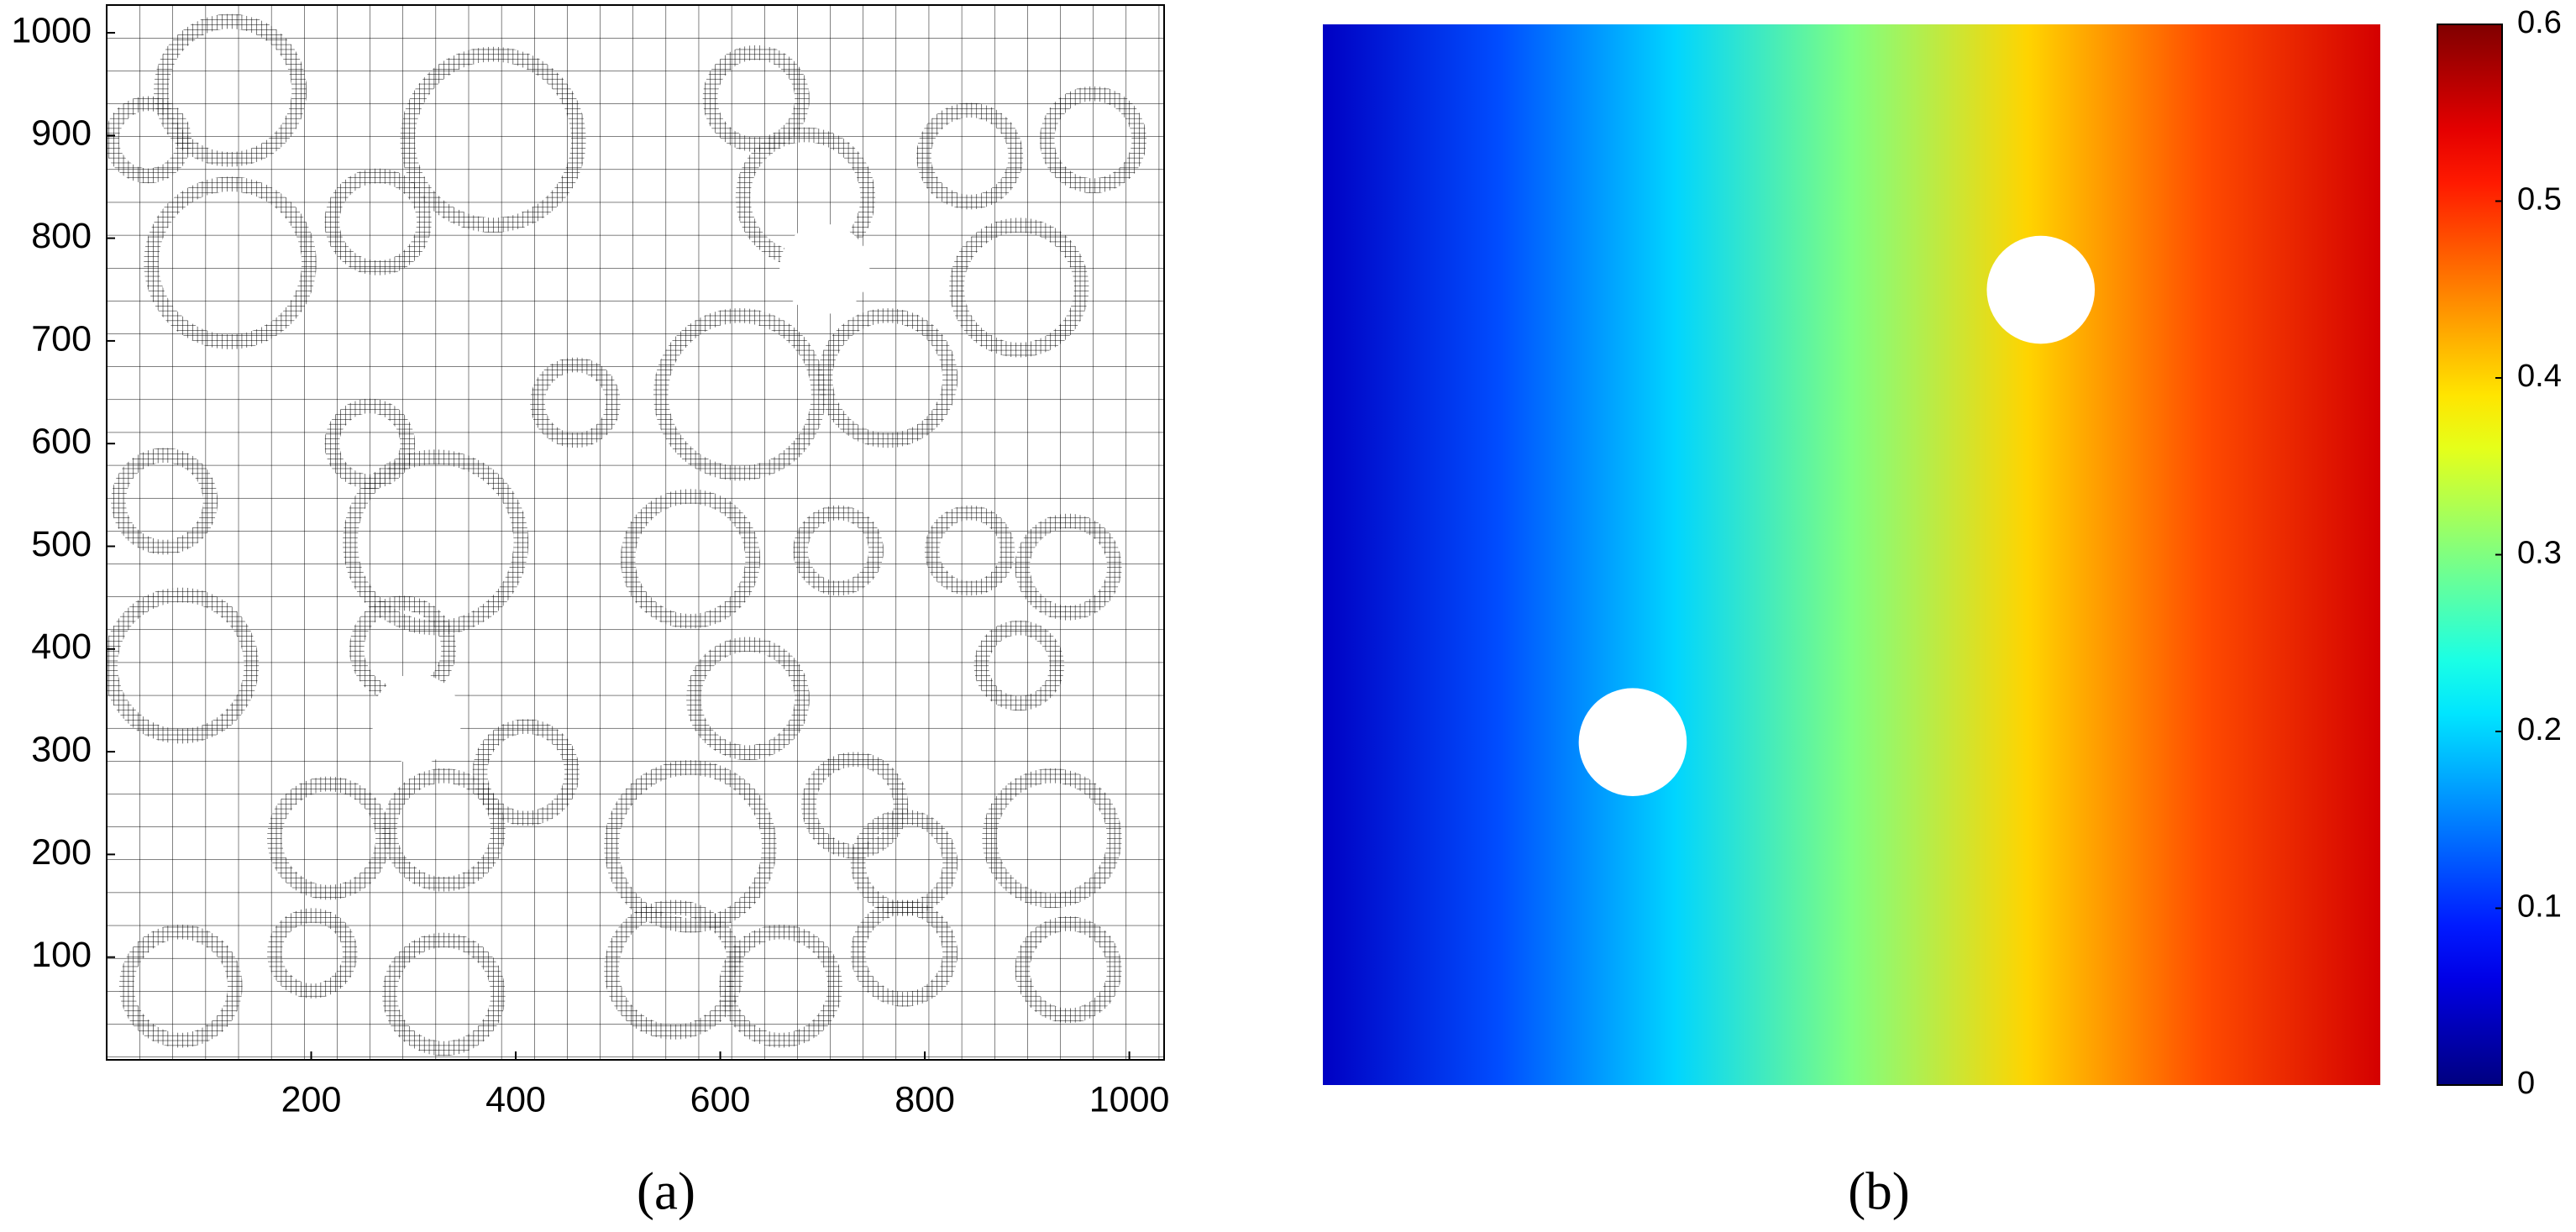 This screenshot has width=2576, height=1232. Describe the element at coordinates (61, 955) in the screenshot. I see `y-tick-label: 100` at that location.